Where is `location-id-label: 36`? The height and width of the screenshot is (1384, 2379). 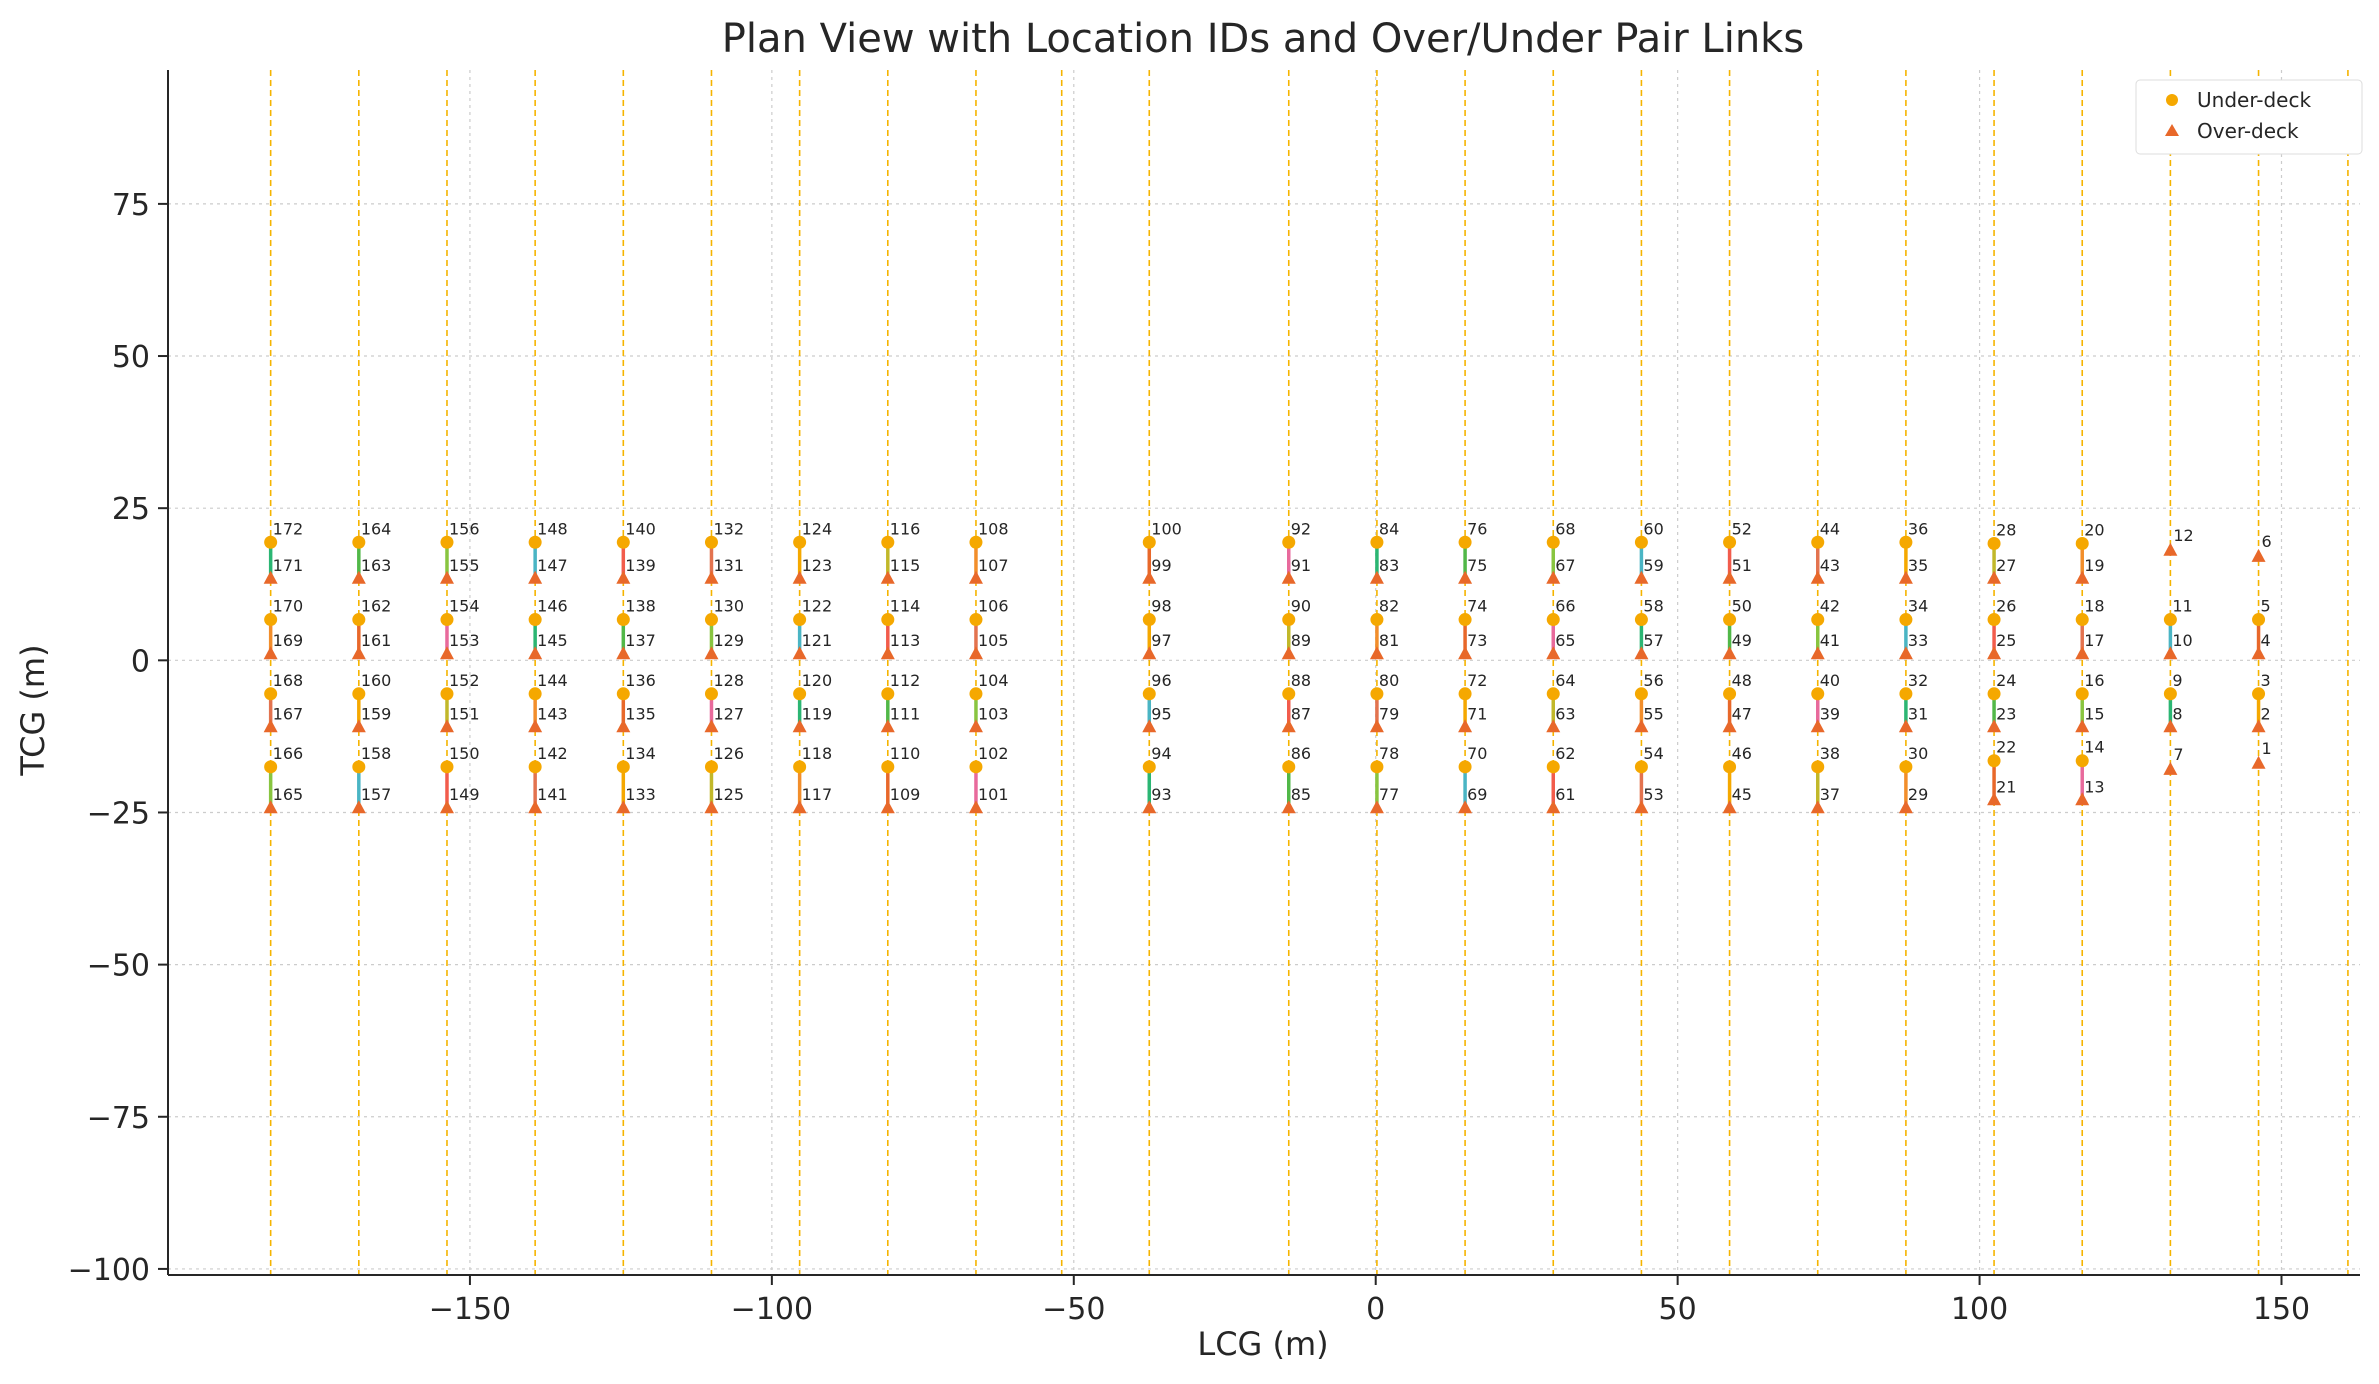
location-id-label: 36 is located at coordinates (1918, 528).